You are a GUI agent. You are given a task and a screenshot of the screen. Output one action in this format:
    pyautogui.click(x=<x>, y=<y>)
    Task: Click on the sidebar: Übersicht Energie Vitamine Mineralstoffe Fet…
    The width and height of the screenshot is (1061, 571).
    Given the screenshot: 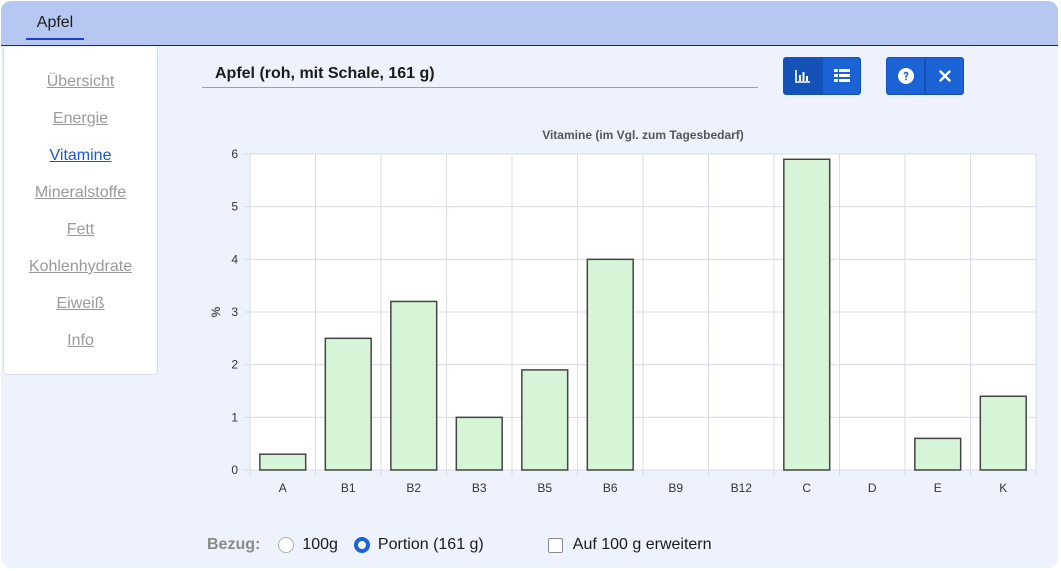 What is the action you would take?
    pyautogui.click(x=80, y=211)
    